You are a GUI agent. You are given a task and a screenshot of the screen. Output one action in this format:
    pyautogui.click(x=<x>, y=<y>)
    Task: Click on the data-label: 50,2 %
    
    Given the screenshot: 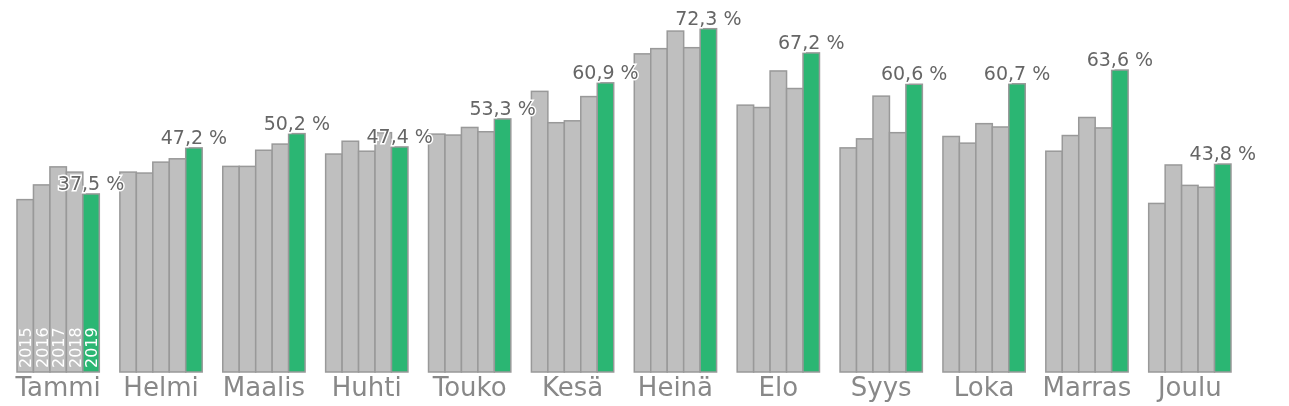 What is the action you would take?
    pyautogui.click(x=297, y=122)
    